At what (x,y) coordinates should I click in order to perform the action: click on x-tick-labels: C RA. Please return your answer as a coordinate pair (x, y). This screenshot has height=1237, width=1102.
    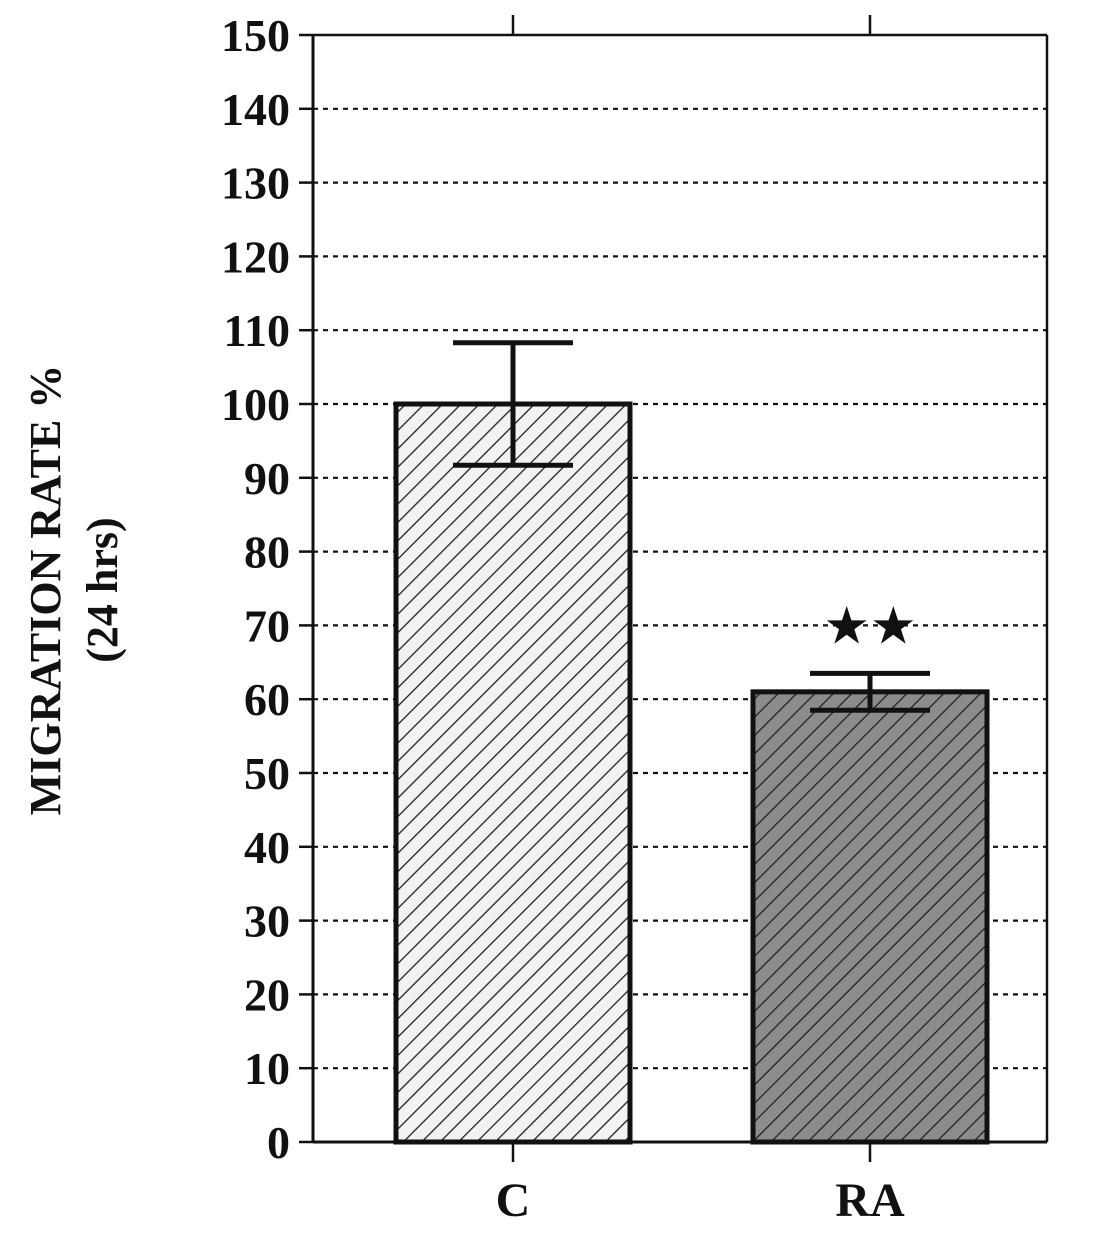
    Looking at the image, I should click on (700, 1200).